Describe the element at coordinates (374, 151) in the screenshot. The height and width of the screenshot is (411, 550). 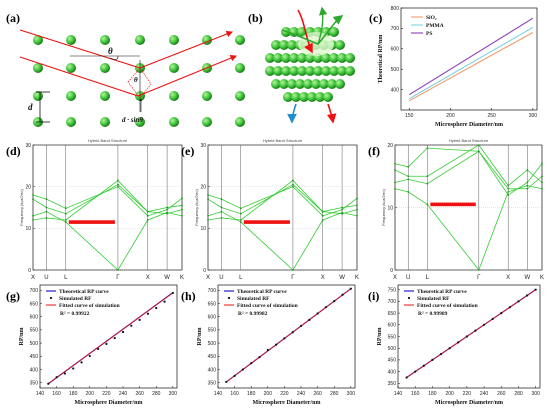
I see `panel-label-f: (f)` at that location.